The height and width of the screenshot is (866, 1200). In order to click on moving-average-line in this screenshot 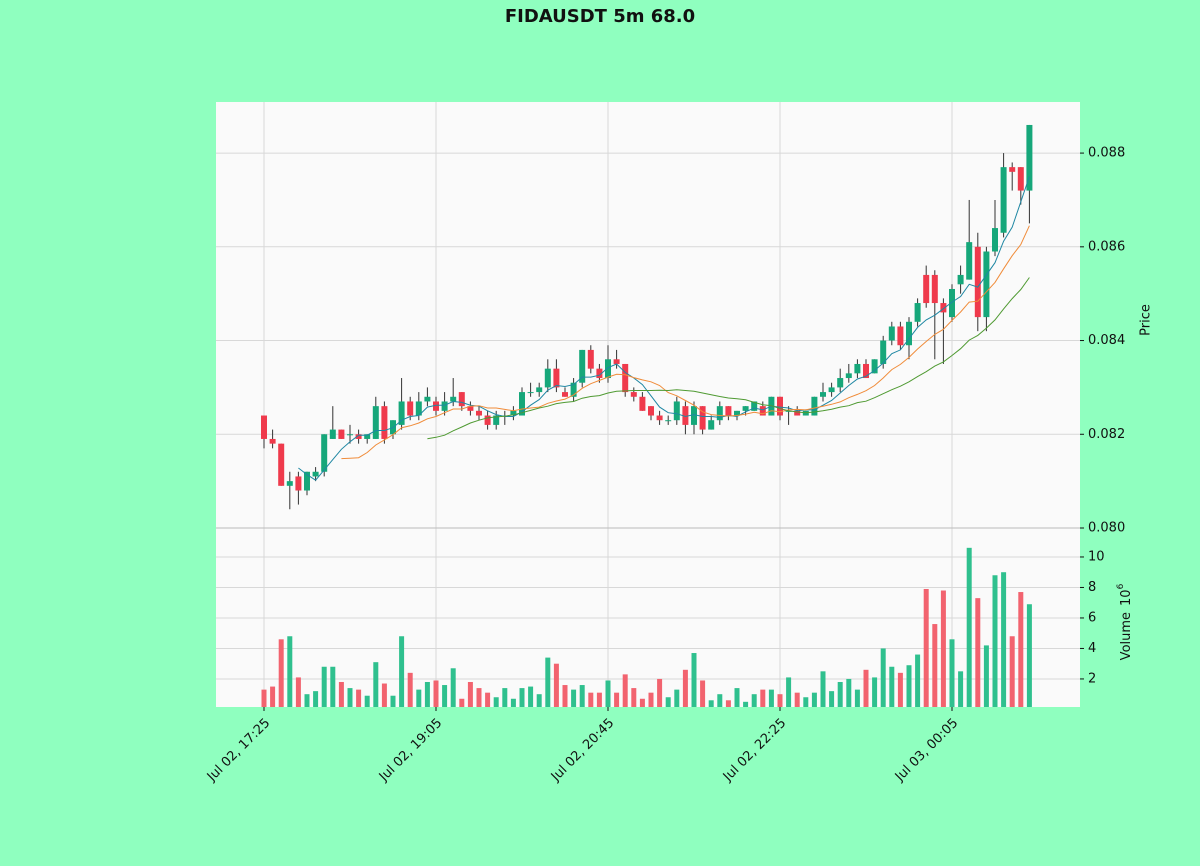, I will do `click(728, 358)`.